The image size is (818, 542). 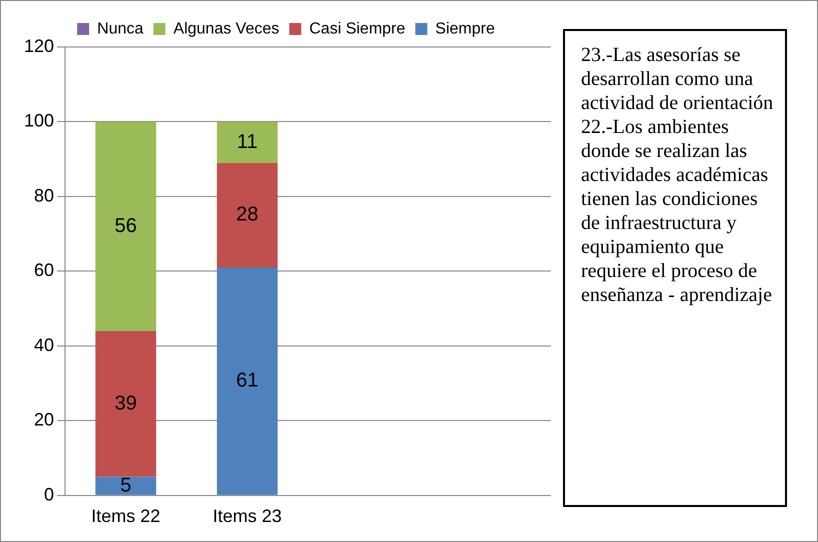 I want to click on x-tick-label: Items 23, so click(x=247, y=516).